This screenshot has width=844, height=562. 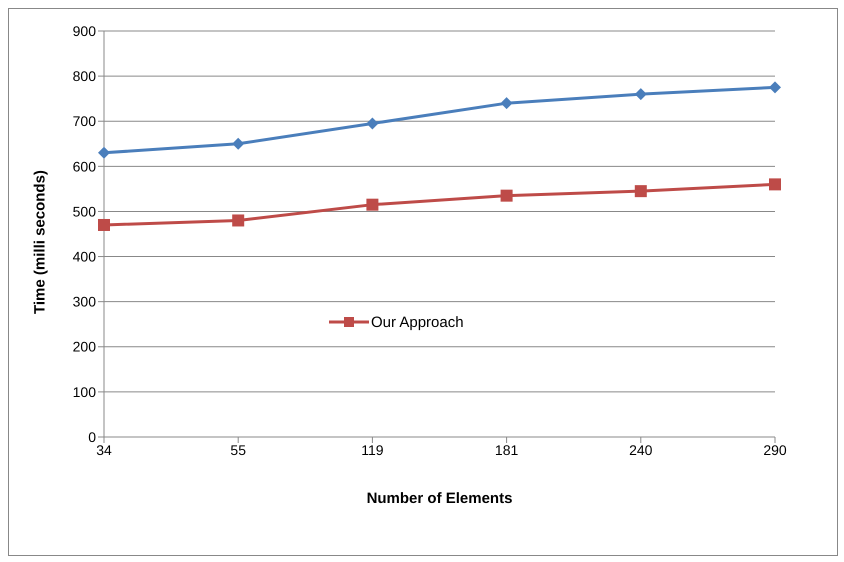 I want to click on y-axis-title: Time (milli seconds), so click(x=39, y=242).